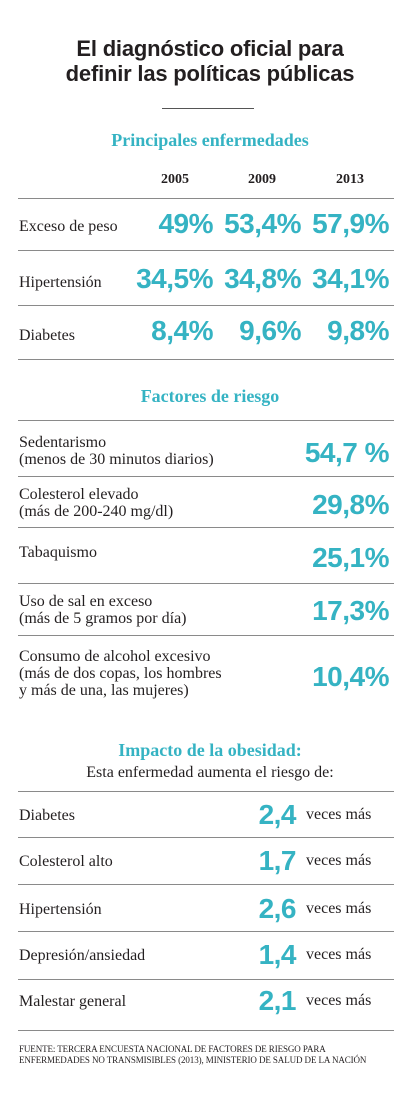 The image size is (420, 1096). I want to click on factor-value: 29,8%, so click(350, 504).